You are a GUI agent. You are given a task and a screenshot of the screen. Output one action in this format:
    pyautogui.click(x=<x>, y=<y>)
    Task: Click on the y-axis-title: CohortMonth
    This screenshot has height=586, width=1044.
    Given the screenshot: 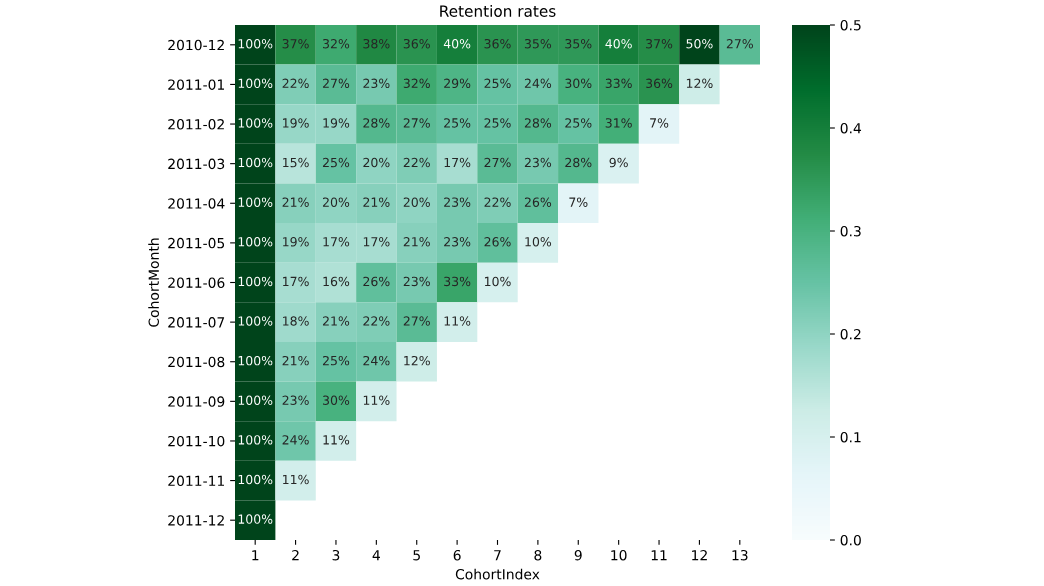 What is the action you would take?
    pyautogui.click(x=153, y=282)
    